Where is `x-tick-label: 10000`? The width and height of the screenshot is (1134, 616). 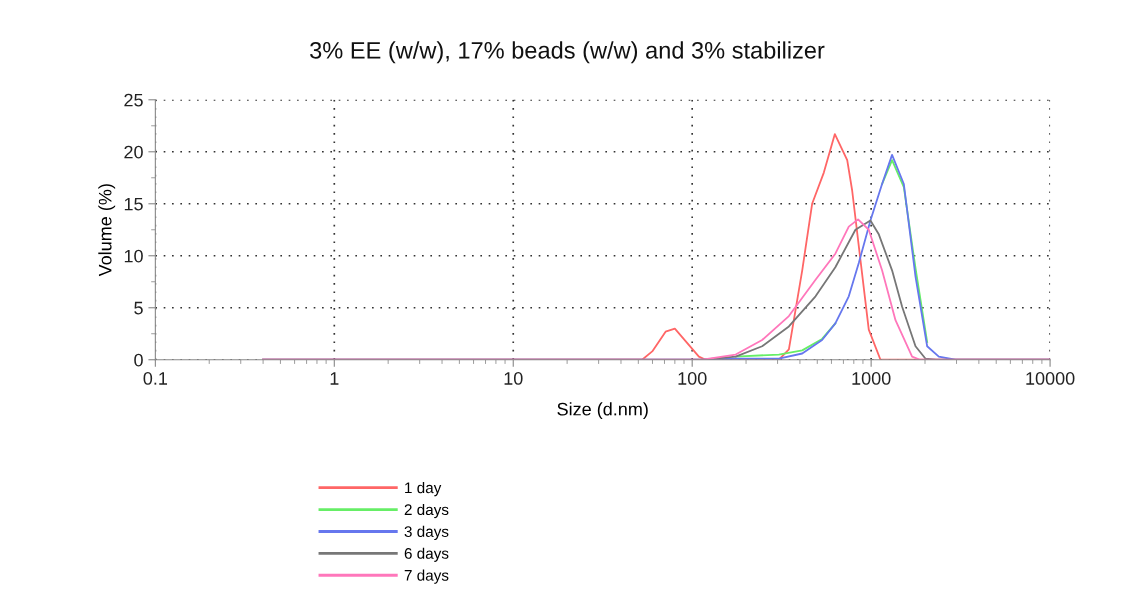 x-tick-label: 10000 is located at coordinates (1050, 378).